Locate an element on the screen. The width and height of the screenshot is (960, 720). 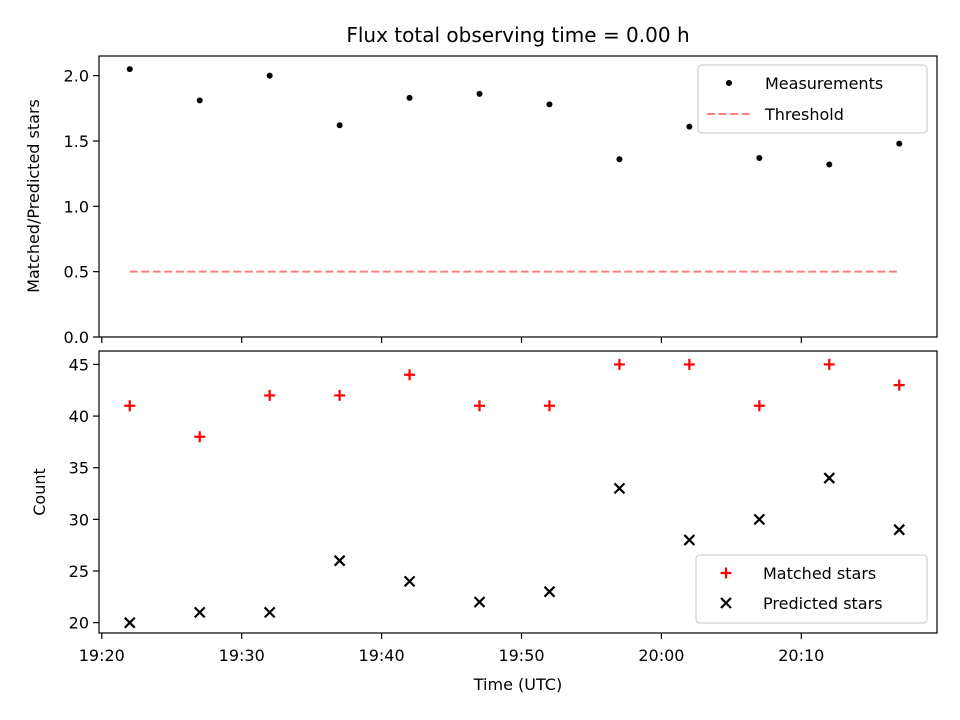
top-y-tick-label: 0.0 is located at coordinates (76, 337).